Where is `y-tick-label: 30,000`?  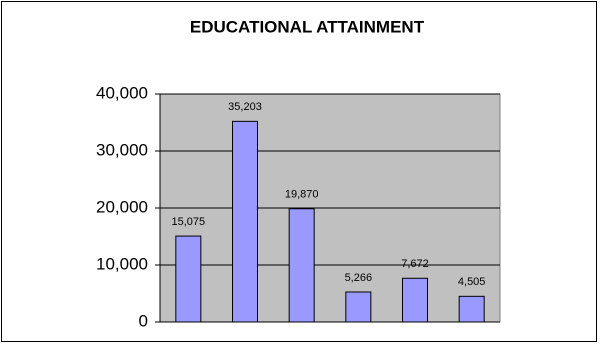 y-tick-label: 30,000 is located at coordinates (122, 149).